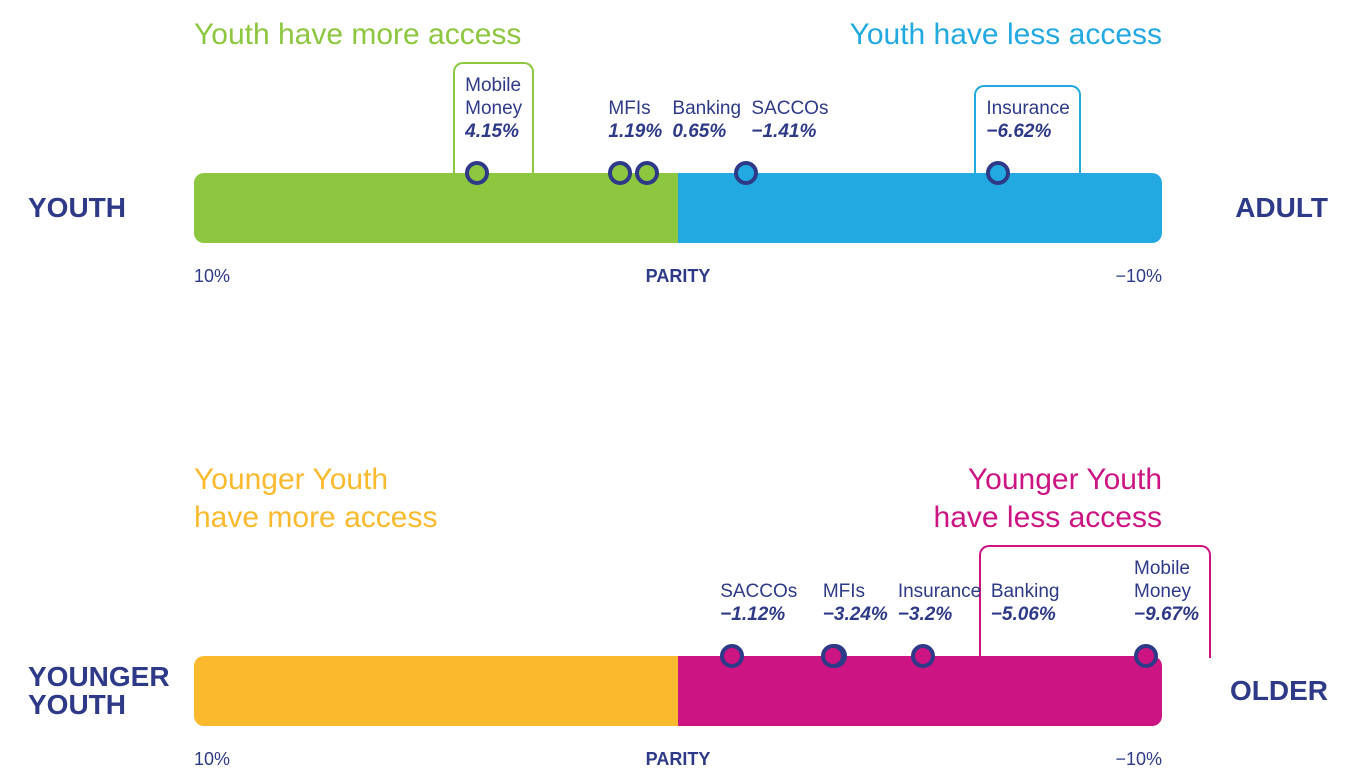 This screenshot has width=1368, height=775. Describe the element at coordinates (316, 498) in the screenshot. I see `heading-left: Younger Youth have more access` at that location.